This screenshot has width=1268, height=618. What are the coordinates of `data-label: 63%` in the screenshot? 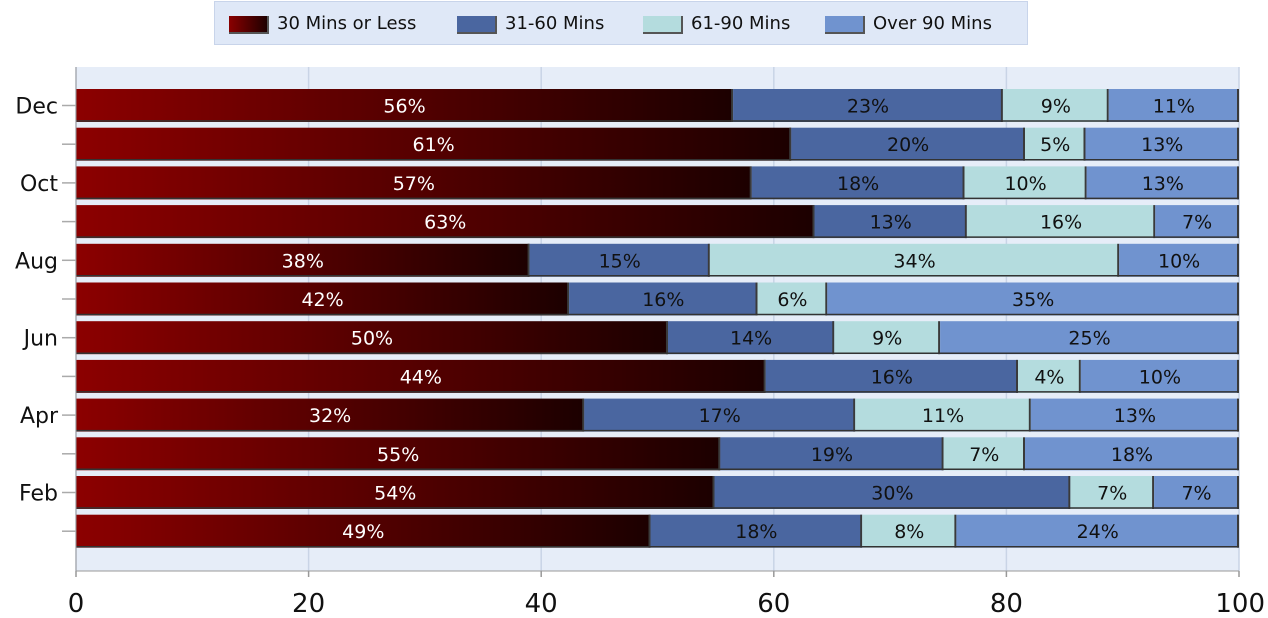 It's located at (445, 223).